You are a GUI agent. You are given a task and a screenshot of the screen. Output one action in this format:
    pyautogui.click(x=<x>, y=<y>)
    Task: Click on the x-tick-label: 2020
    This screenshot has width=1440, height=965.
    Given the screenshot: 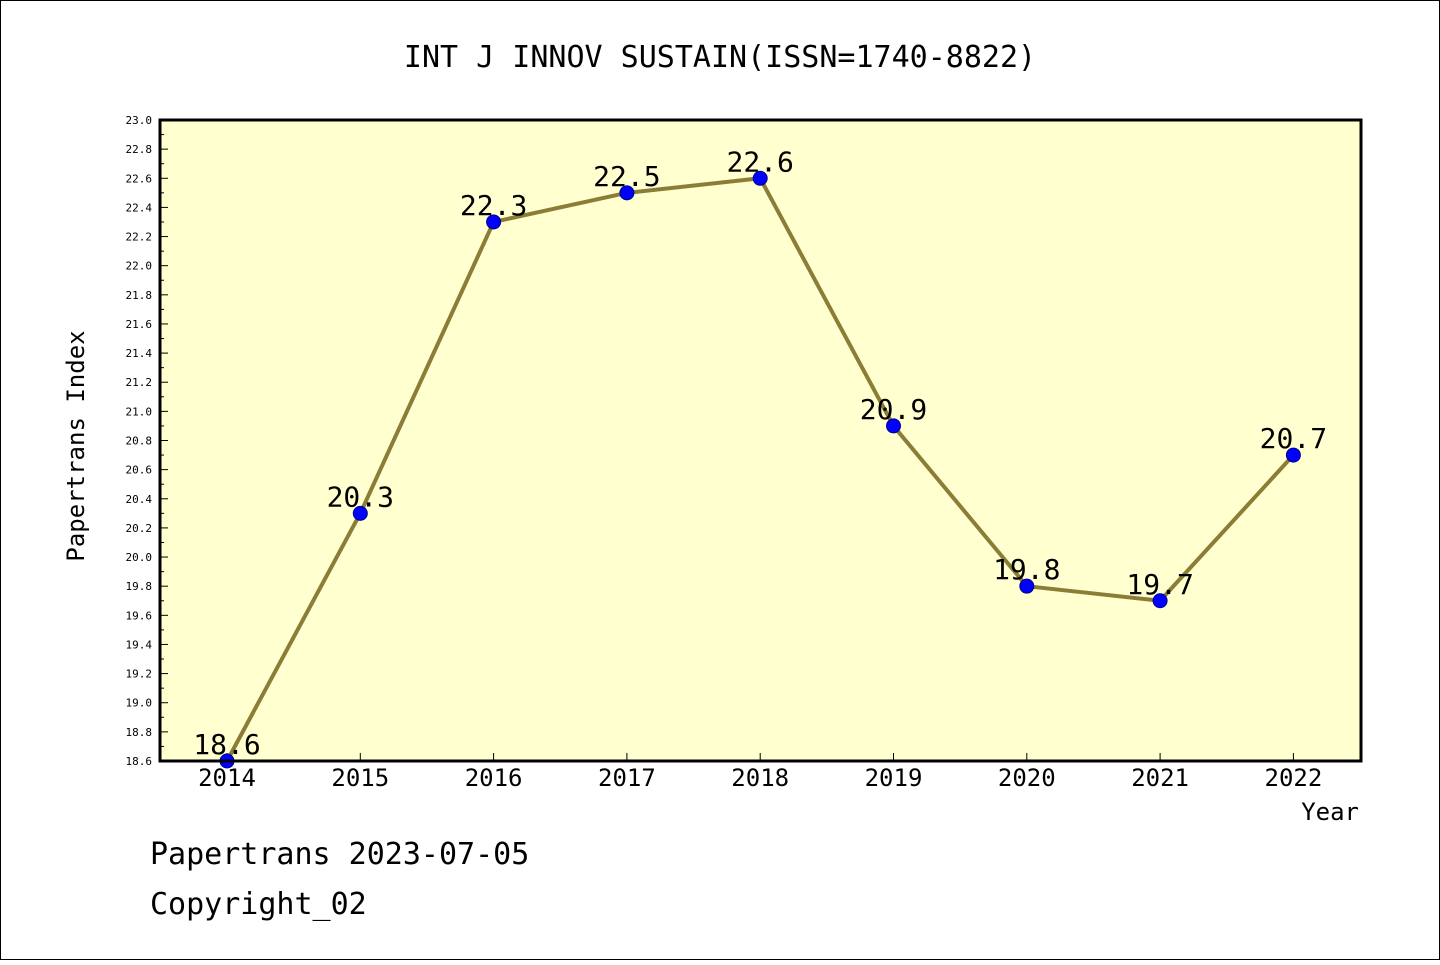 What is the action you would take?
    pyautogui.click(x=1027, y=778)
    